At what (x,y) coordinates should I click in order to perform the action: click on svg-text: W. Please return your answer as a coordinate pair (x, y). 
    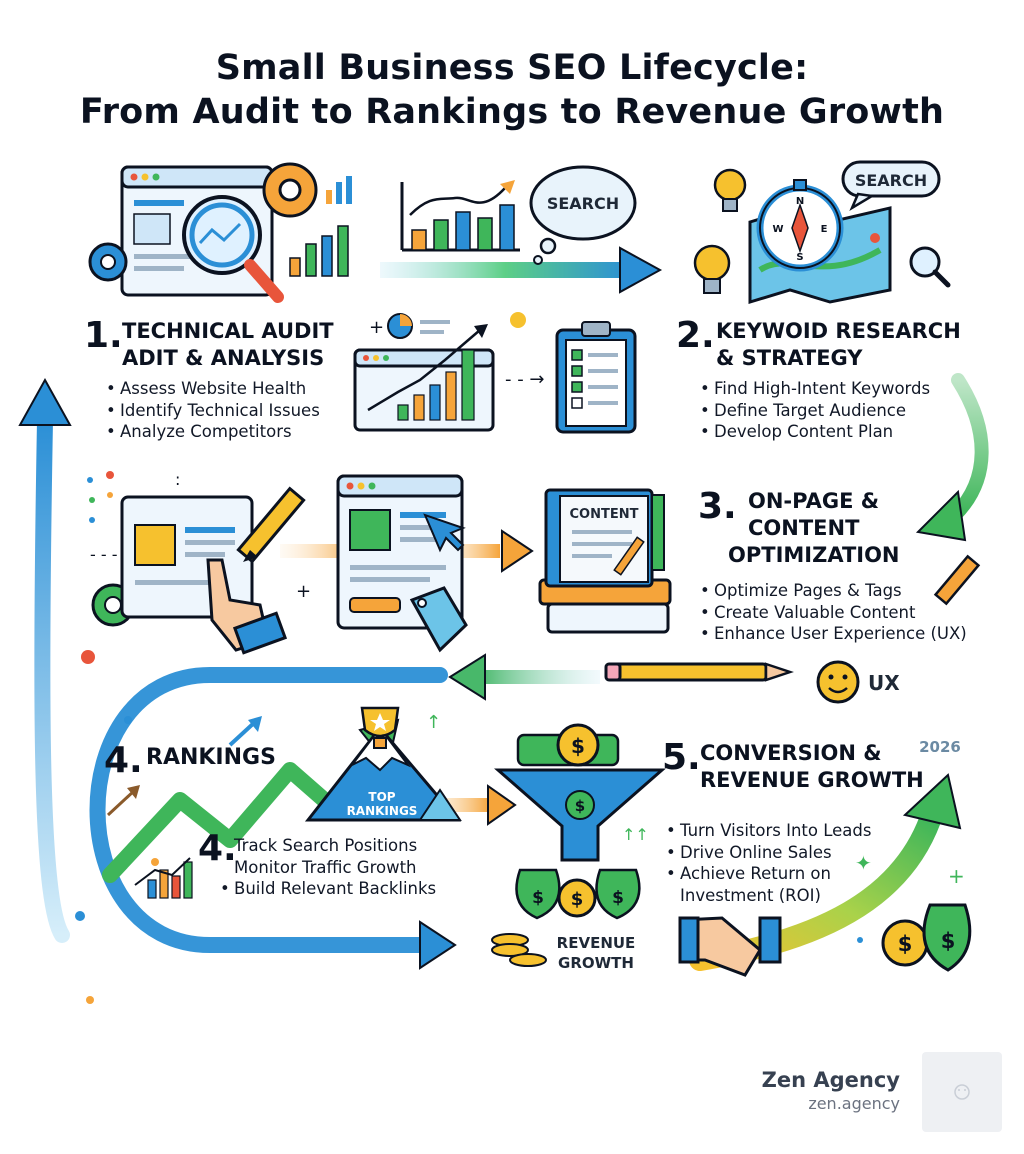
    Looking at the image, I should click on (777, 229).